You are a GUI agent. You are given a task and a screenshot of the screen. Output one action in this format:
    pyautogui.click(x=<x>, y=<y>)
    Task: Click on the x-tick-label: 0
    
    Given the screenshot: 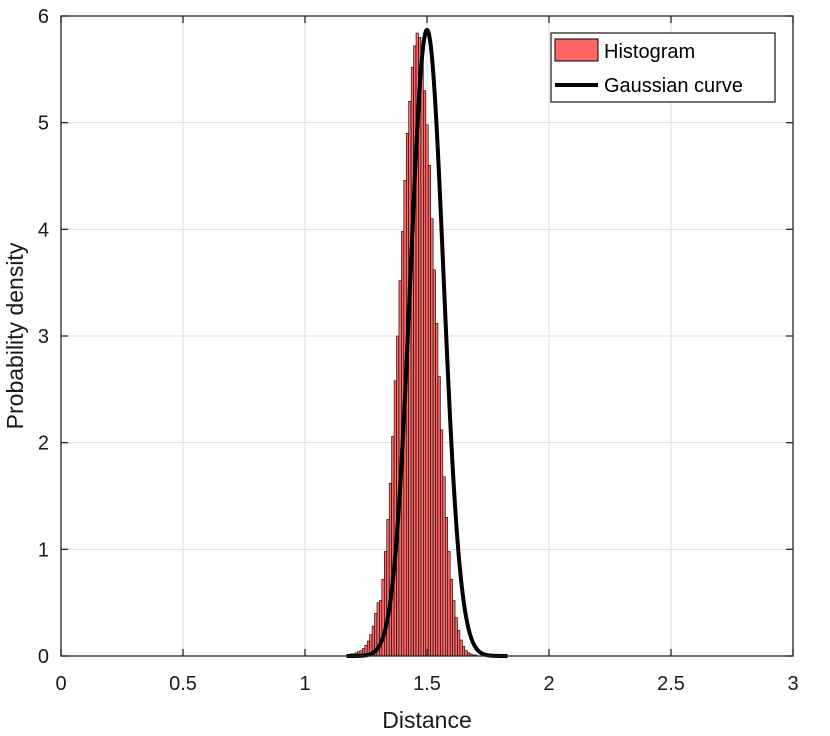 What is the action you would take?
    pyautogui.click(x=60, y=684)
    